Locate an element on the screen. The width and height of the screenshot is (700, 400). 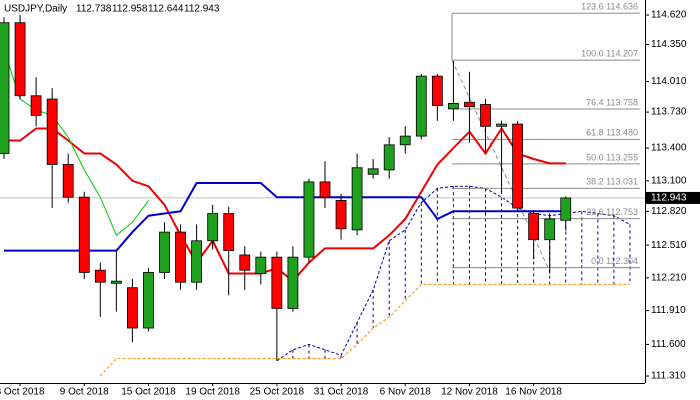
x-tick-label: 12 Nov 2018 is located at coordinates (469, 392).